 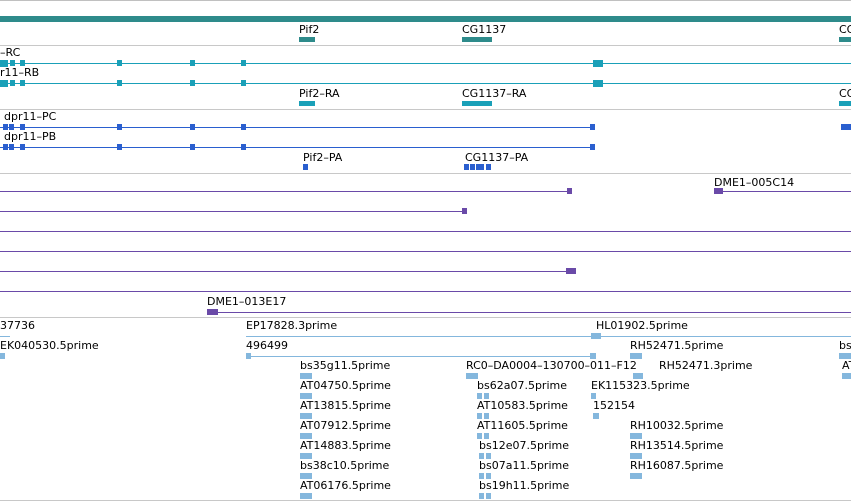 What do you see at coordinates (845, 39) in the screenshot?
I see `gene-glyph-right` at bounding box center [845, 39].